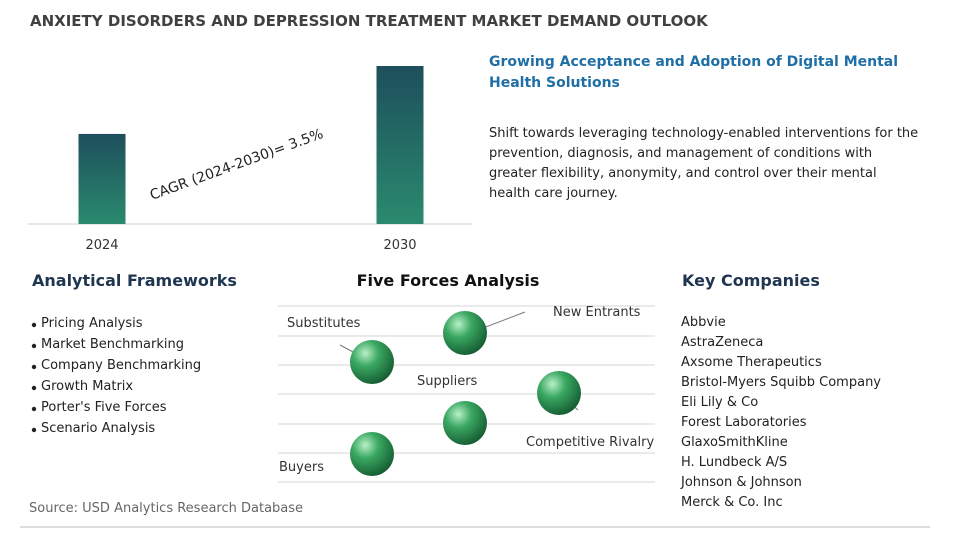 The width and height of the screenshot is (958, 542). Describe the element at coordinates (104, 407) in the screenshot. I see `framework-item: Porter's Five Forces` at that location.